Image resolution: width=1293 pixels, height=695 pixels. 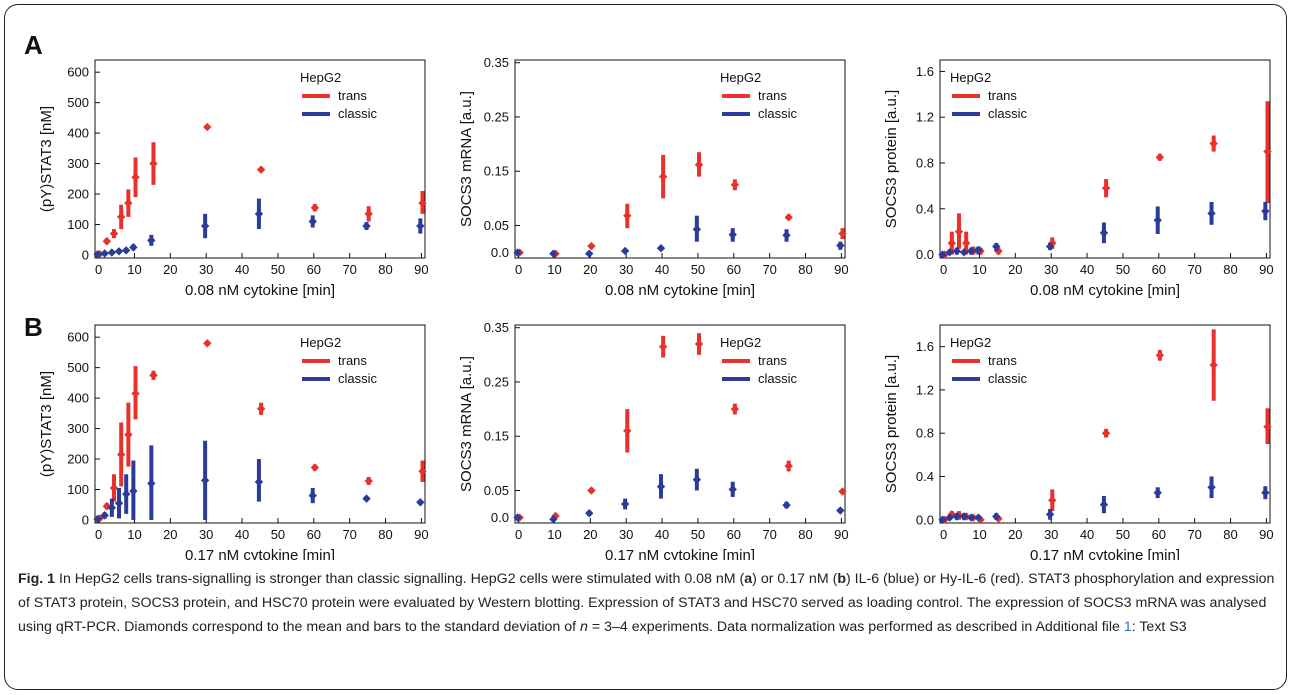 What do you see at coordinates (1008, 113) in the screenshot?
I see `legend-label-classic: classic` at bounding box center [1008, 113].